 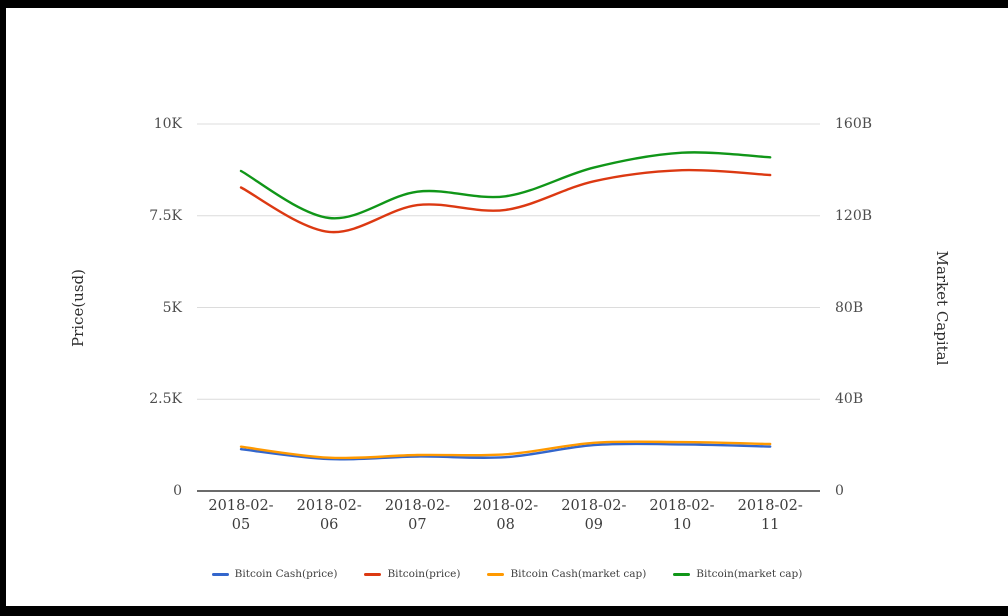 I want to click on x-axis-label: 2018-02- 05, so click(x=241, y=516).